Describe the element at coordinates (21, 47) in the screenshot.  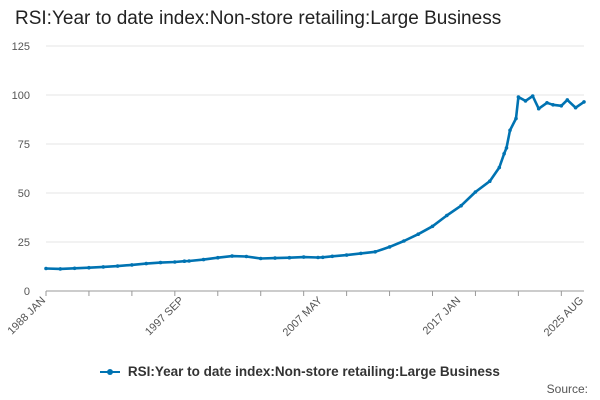
I see `y-tick-label: 125` at that location.